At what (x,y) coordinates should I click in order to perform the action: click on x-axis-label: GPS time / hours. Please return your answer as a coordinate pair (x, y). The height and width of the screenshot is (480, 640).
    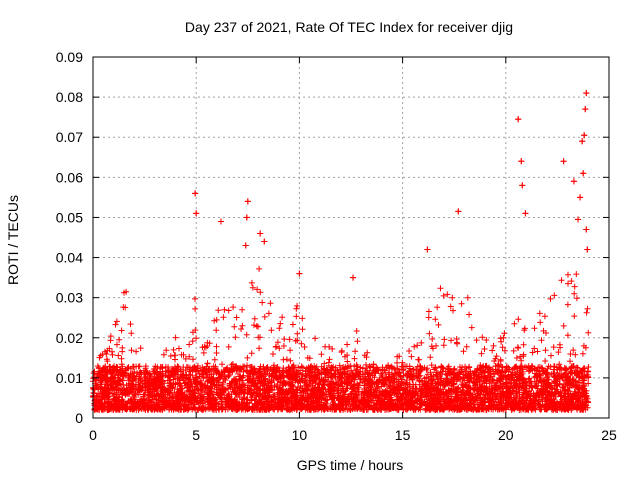
    Looking at the image, I should click on (350, 465).